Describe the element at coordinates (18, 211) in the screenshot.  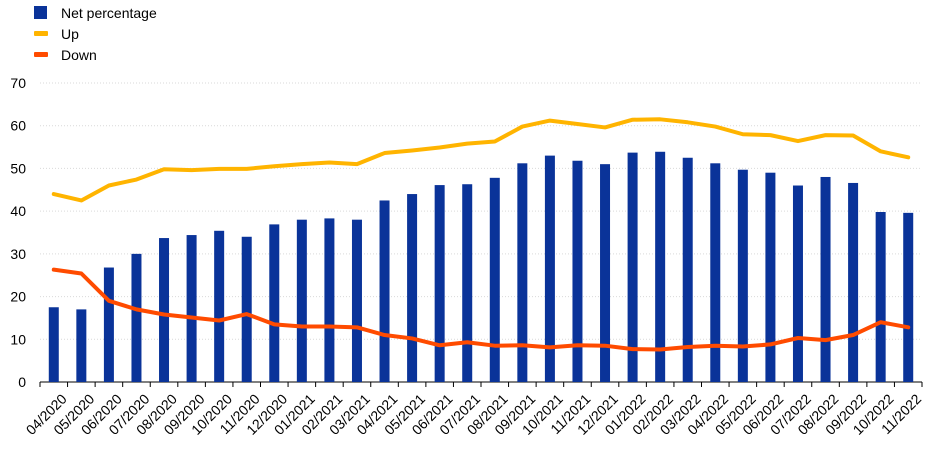
I see `y-tick-label: 40` at that location.